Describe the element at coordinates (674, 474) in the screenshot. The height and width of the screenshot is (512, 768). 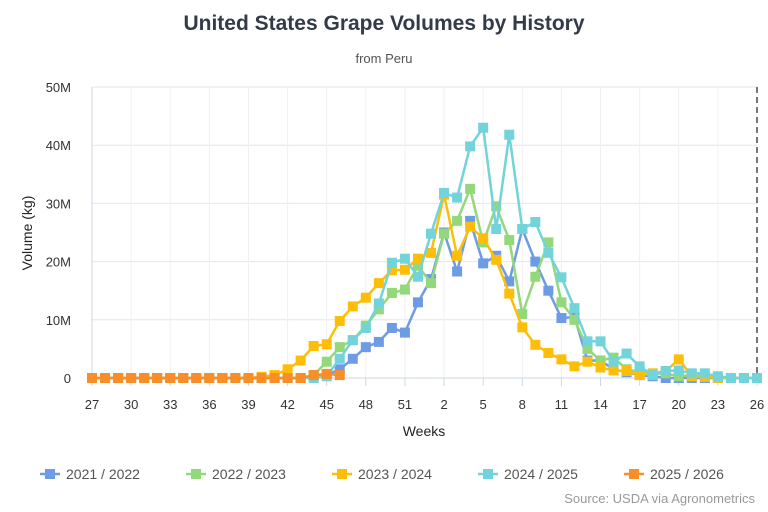
I see `legend-item: 2025 / 2026` at that location.